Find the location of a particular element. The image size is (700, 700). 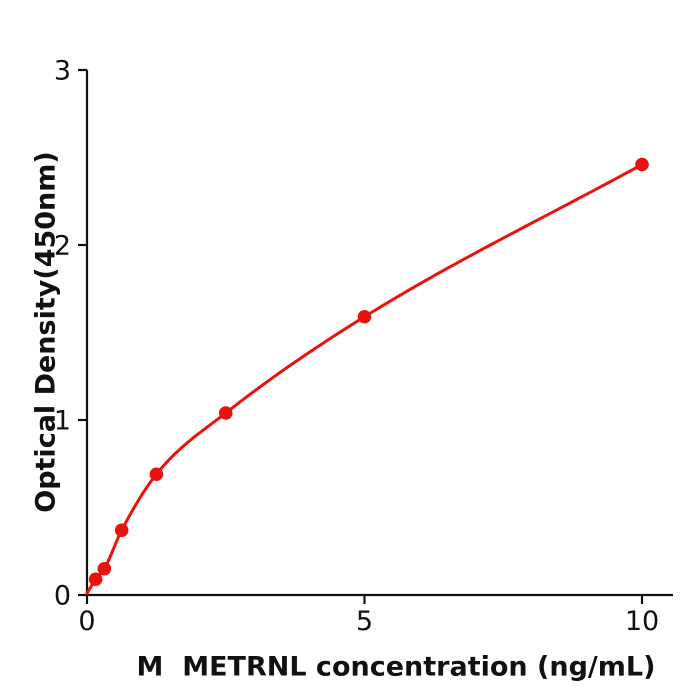

y-tick-label: 2 is located at coordinates (62, 246).